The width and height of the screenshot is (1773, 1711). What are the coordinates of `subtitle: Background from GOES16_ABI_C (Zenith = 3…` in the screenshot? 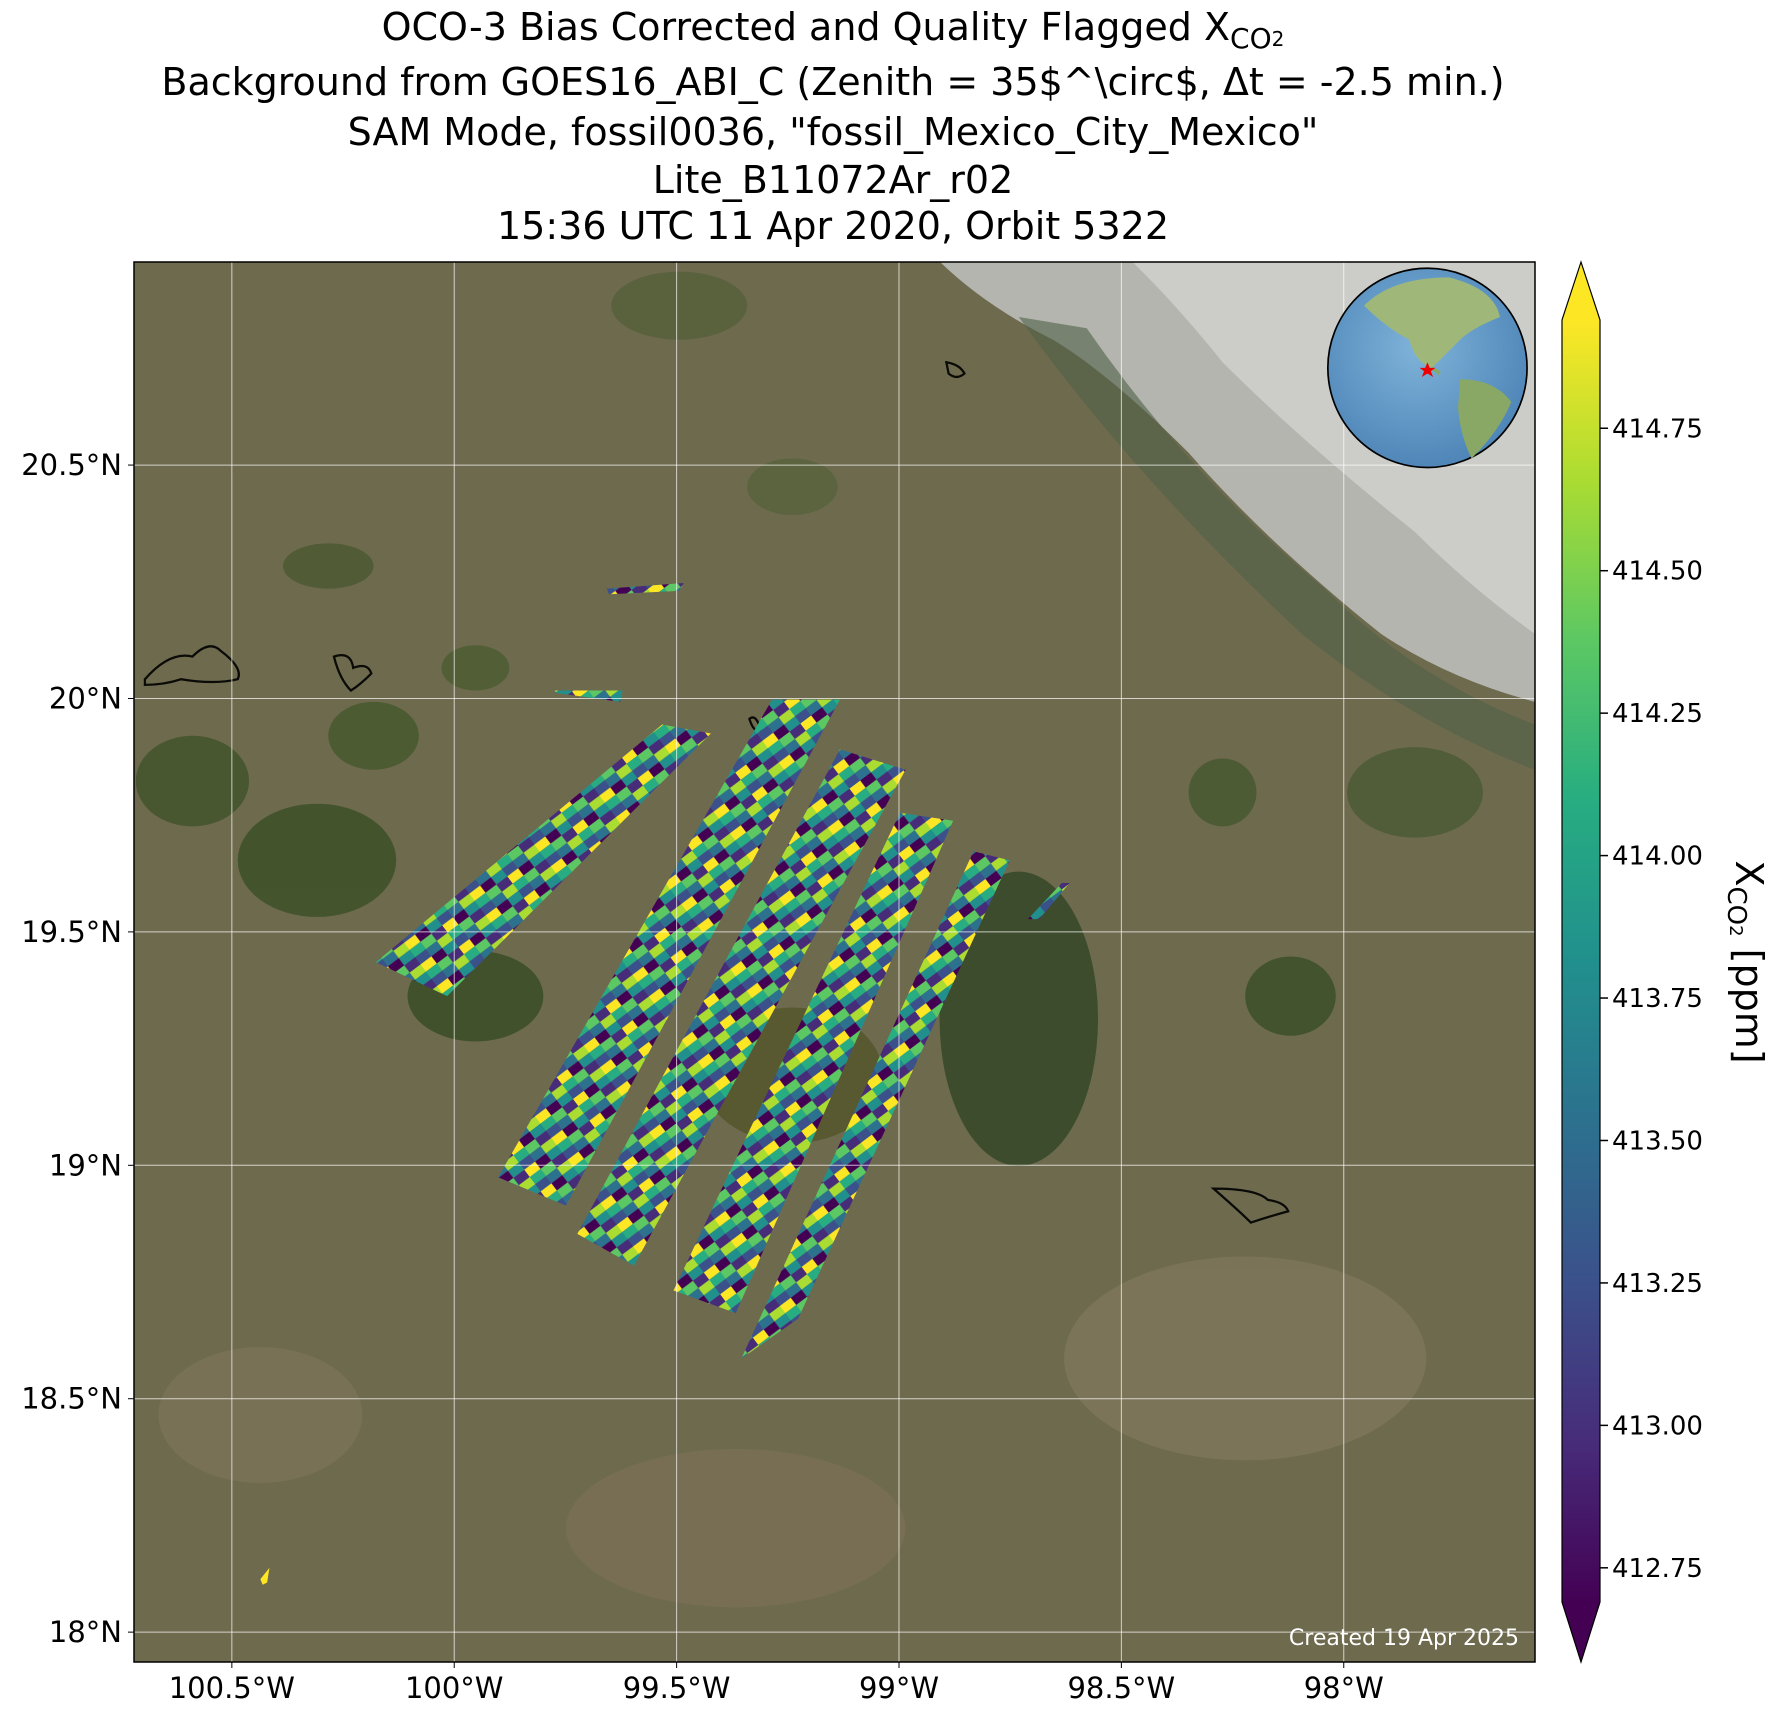 It's located at (832, 82).